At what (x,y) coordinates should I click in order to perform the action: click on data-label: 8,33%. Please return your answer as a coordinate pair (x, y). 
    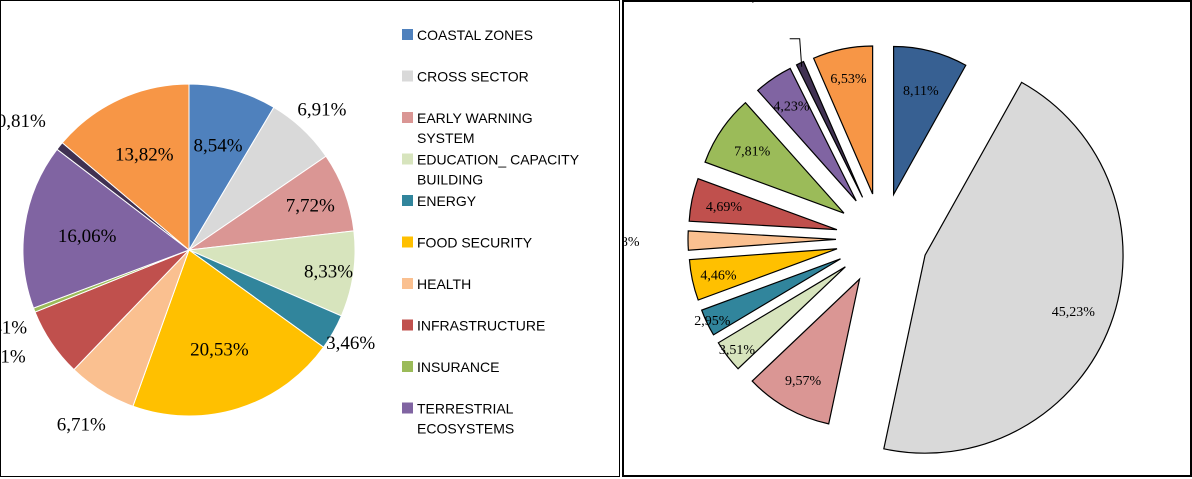
    Looking at the image, I should click on (328, 272).